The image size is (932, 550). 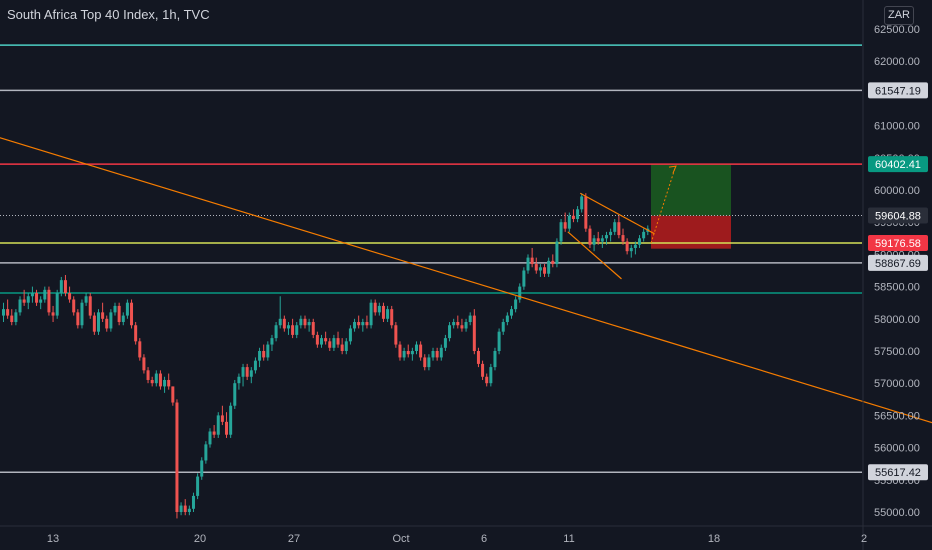 What do you see at coordinates (200, 539) in the screenshot?
I see `time-tick-label: 20` at bounding box center [200, 539].